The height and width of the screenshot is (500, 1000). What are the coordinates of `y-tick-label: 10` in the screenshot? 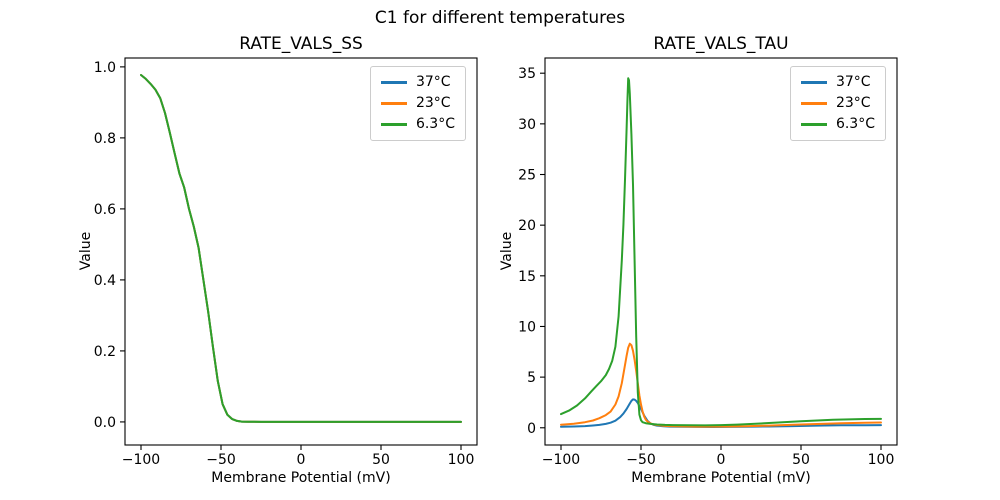 It's located at (527, 327).